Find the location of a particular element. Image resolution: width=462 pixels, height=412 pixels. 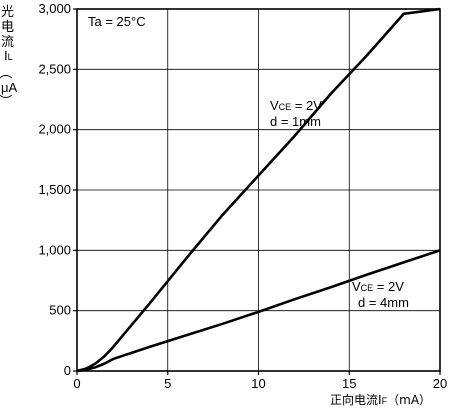

series-2-label-v: V is located at coordinates (356, 286).